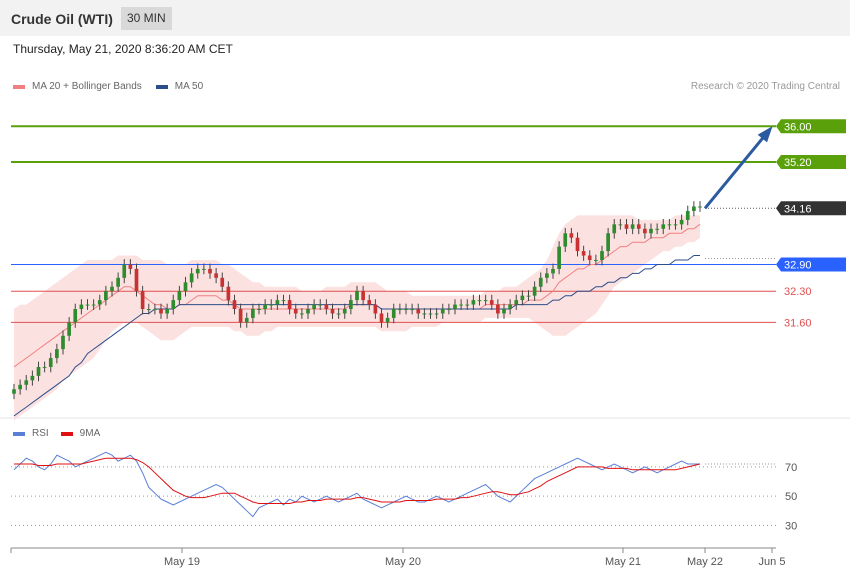 The image size is (850, 576). What do you see at coordinates (623, 562) in the screenshot?
I see `x-tick-label: May 21` at bounding box center [623, 562].